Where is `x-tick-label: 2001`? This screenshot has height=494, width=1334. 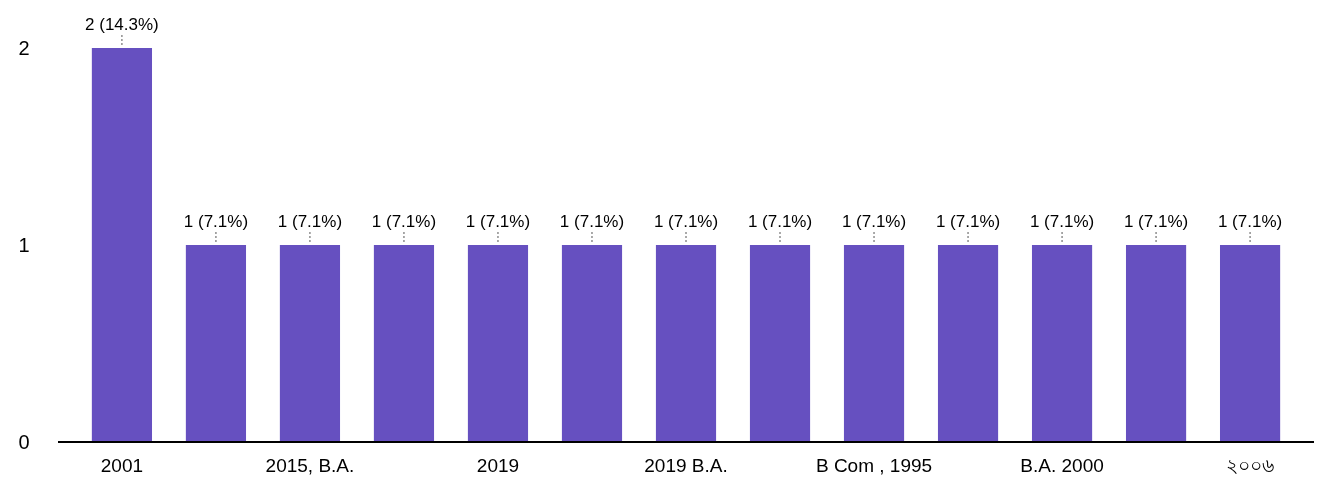
x-tick-label: 2001 is located at coordinates (122, 465).